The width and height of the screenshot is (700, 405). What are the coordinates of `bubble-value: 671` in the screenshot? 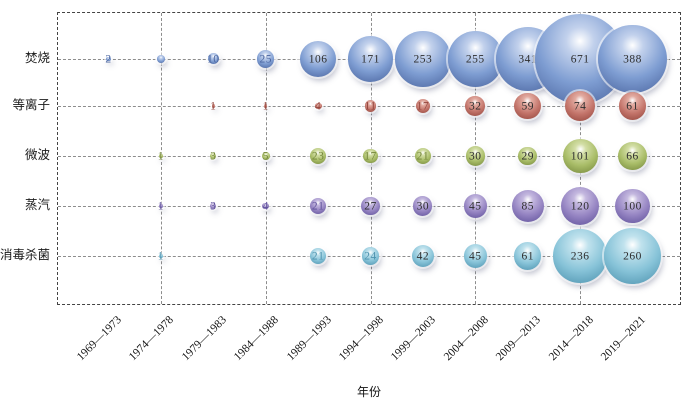 It's located at (580, 58).